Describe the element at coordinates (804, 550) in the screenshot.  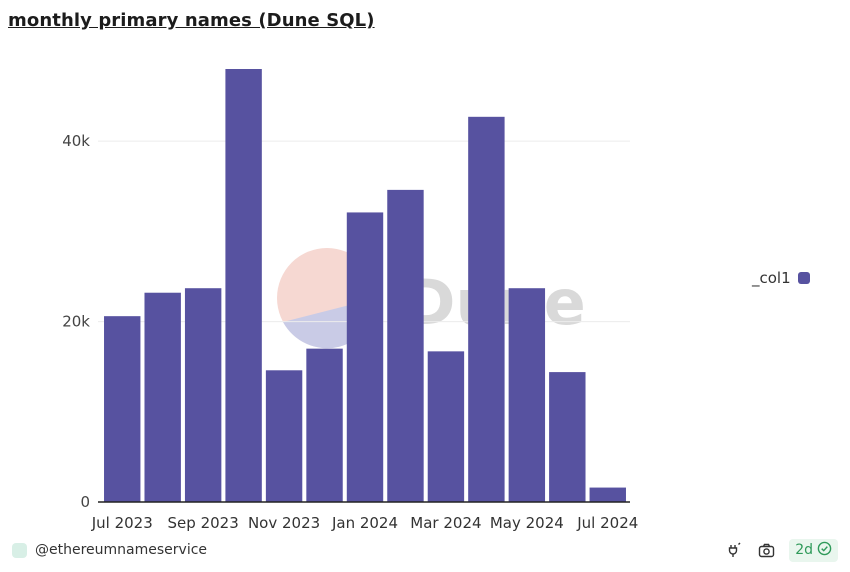
I see `age-text: 2d` at that location.